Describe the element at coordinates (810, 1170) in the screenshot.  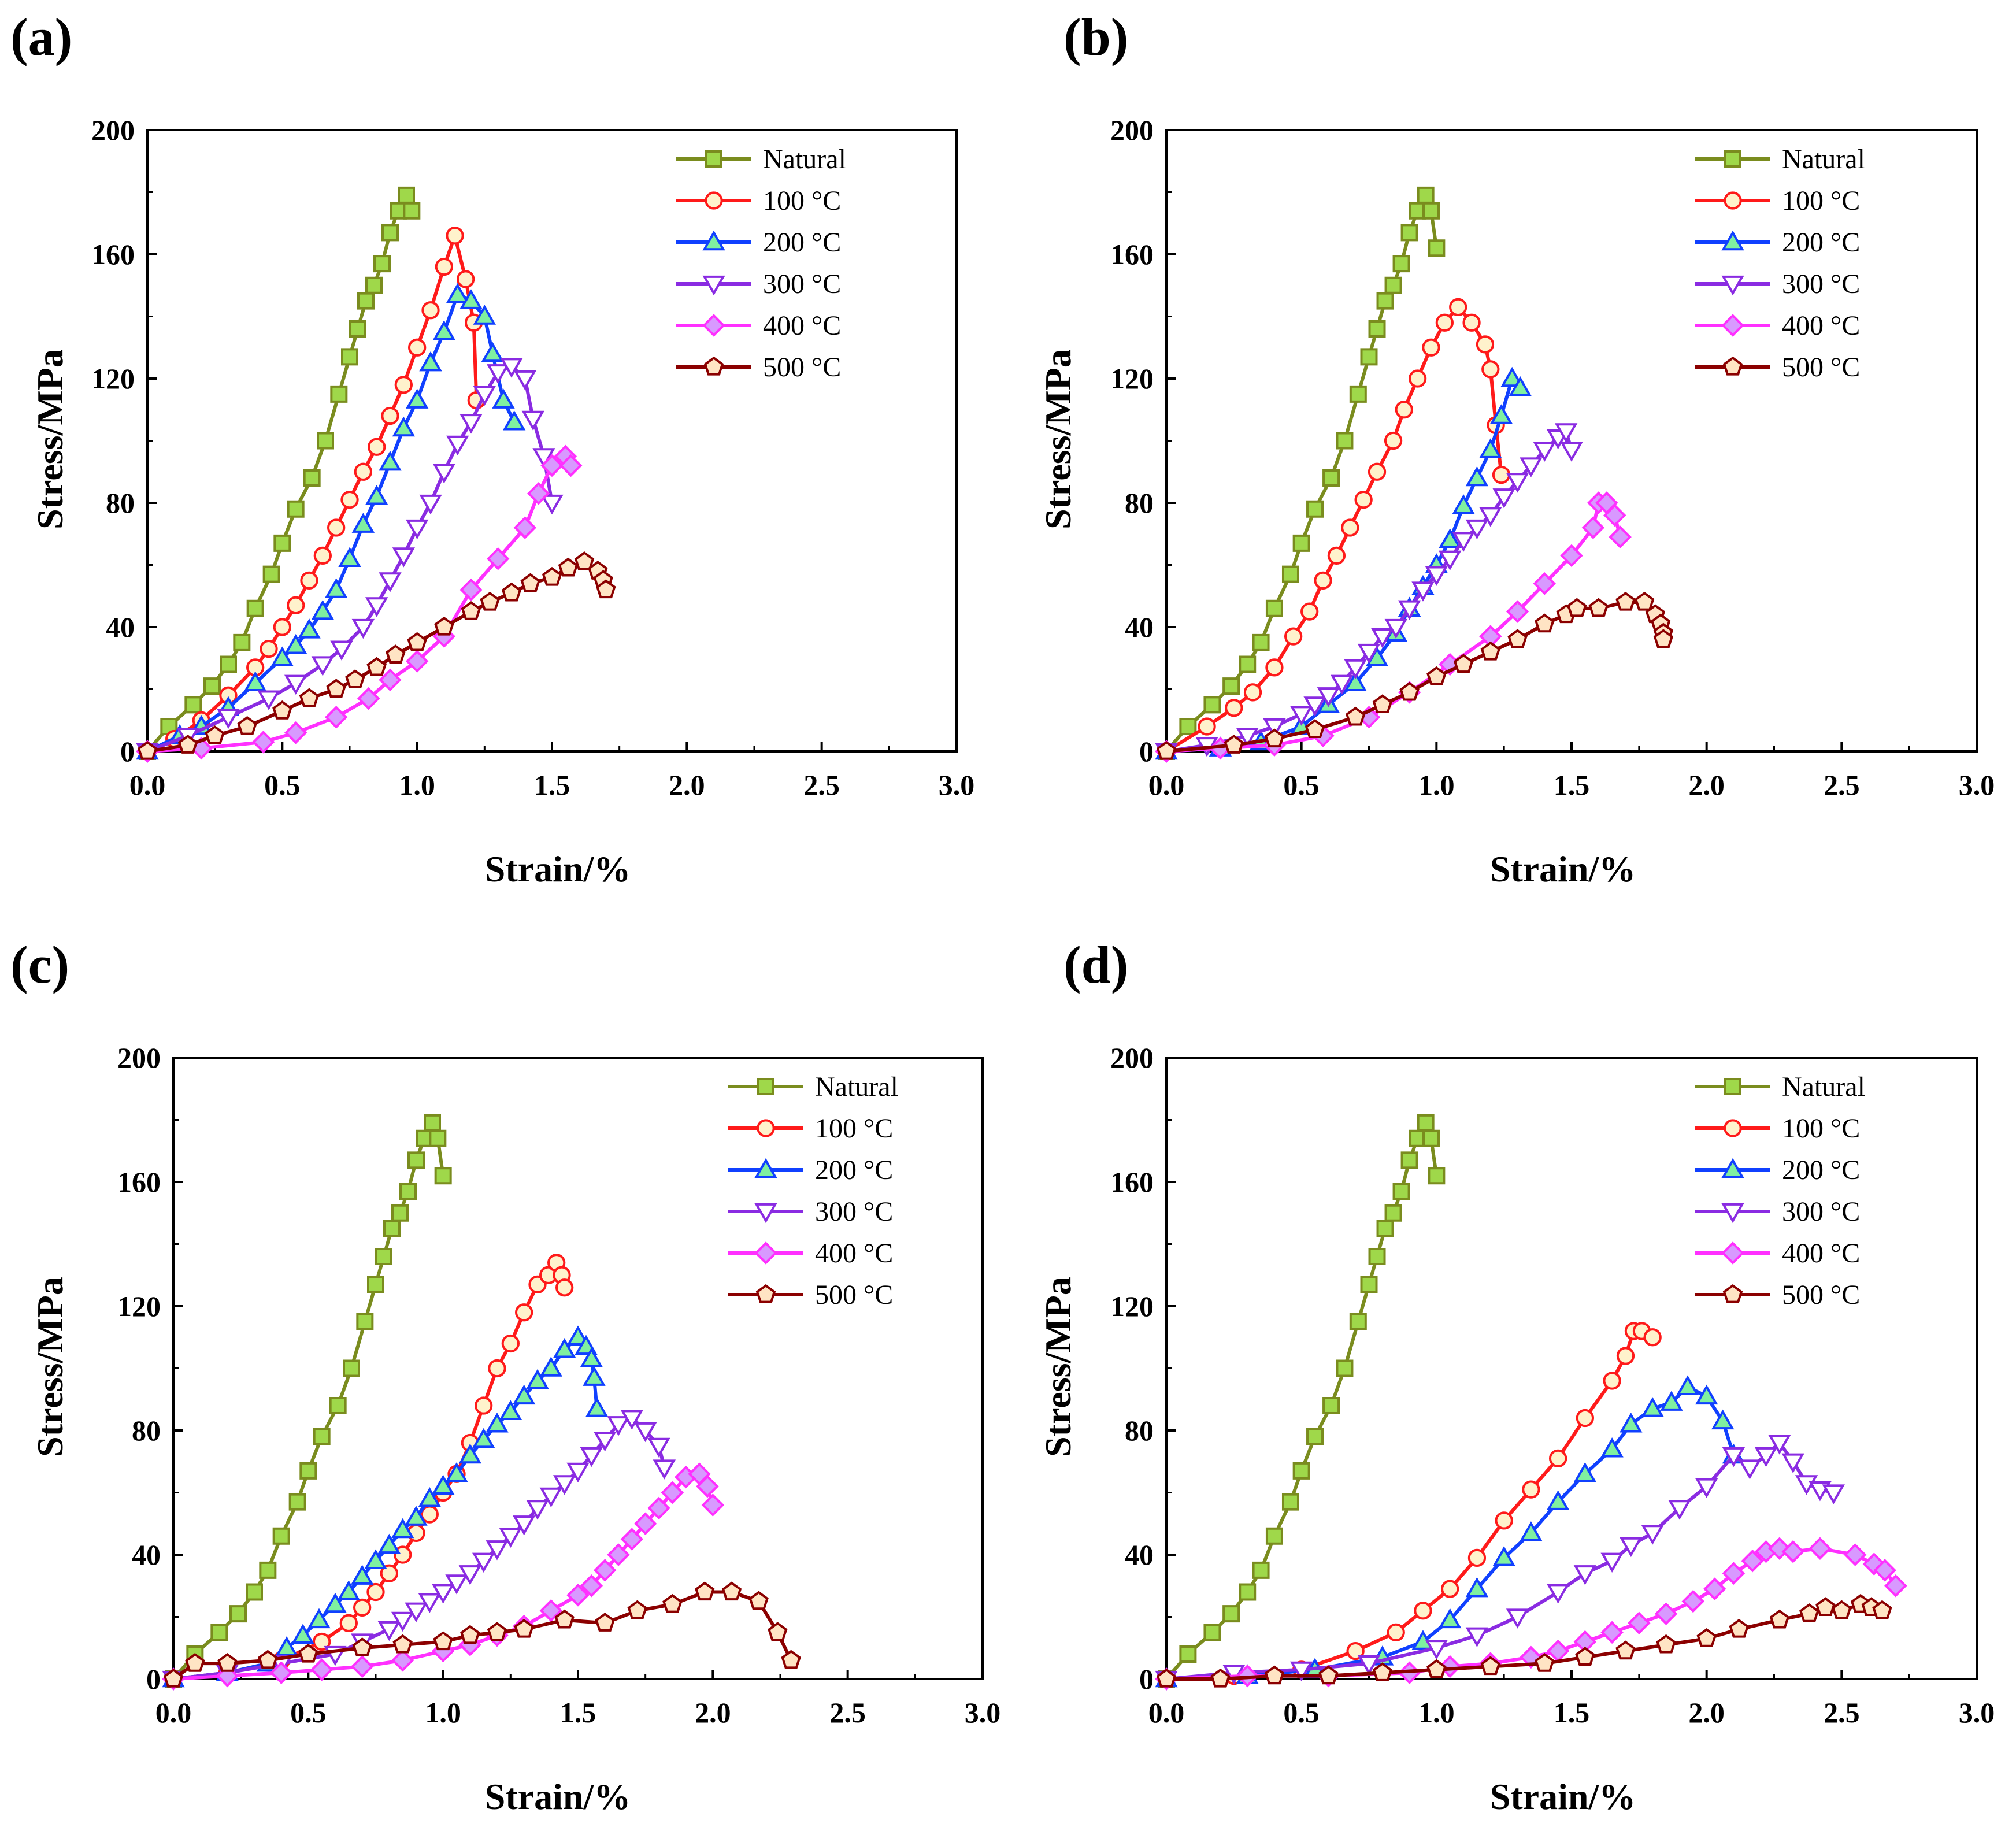
I see `legend-item: 200 °C` at that location.